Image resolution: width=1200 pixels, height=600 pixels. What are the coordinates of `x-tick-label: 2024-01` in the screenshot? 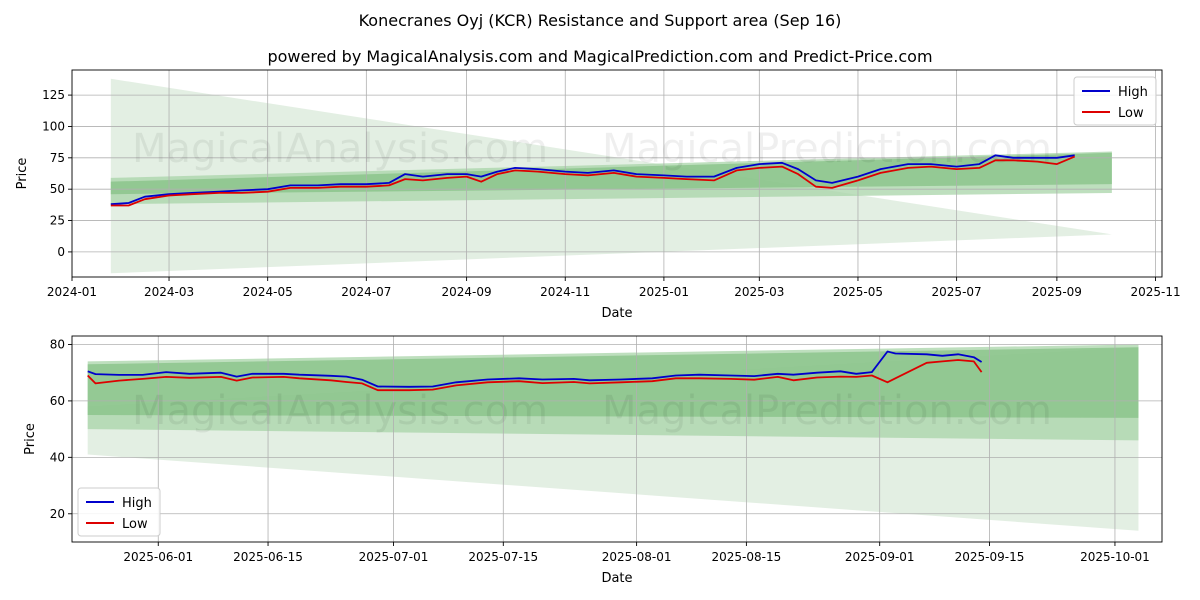 It's located at (72, 292).